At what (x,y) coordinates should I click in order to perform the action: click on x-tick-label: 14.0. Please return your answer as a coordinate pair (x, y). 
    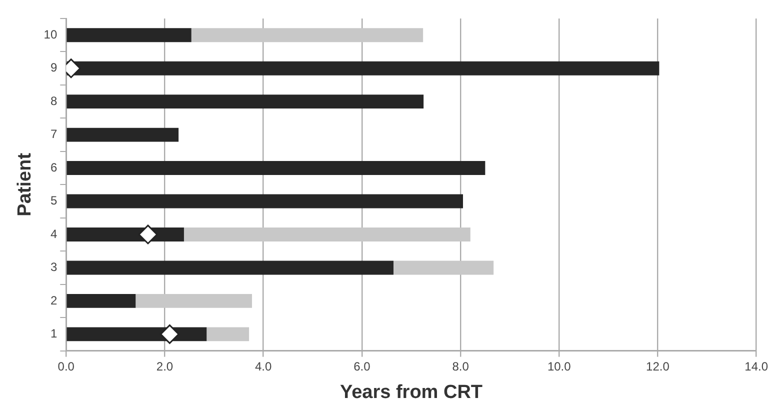
    Looking at the image, I should click on (756, 366).